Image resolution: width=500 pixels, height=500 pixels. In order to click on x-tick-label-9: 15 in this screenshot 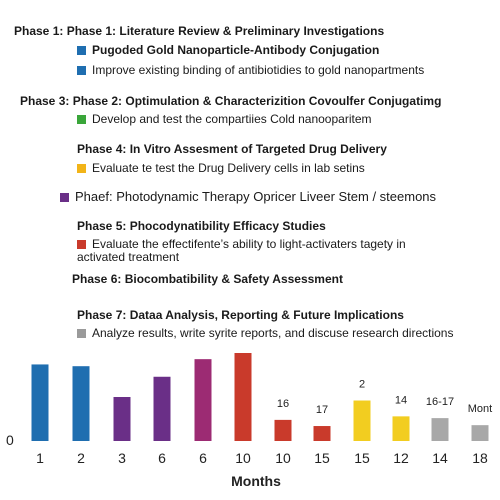, I will do `click(362, 458)`.